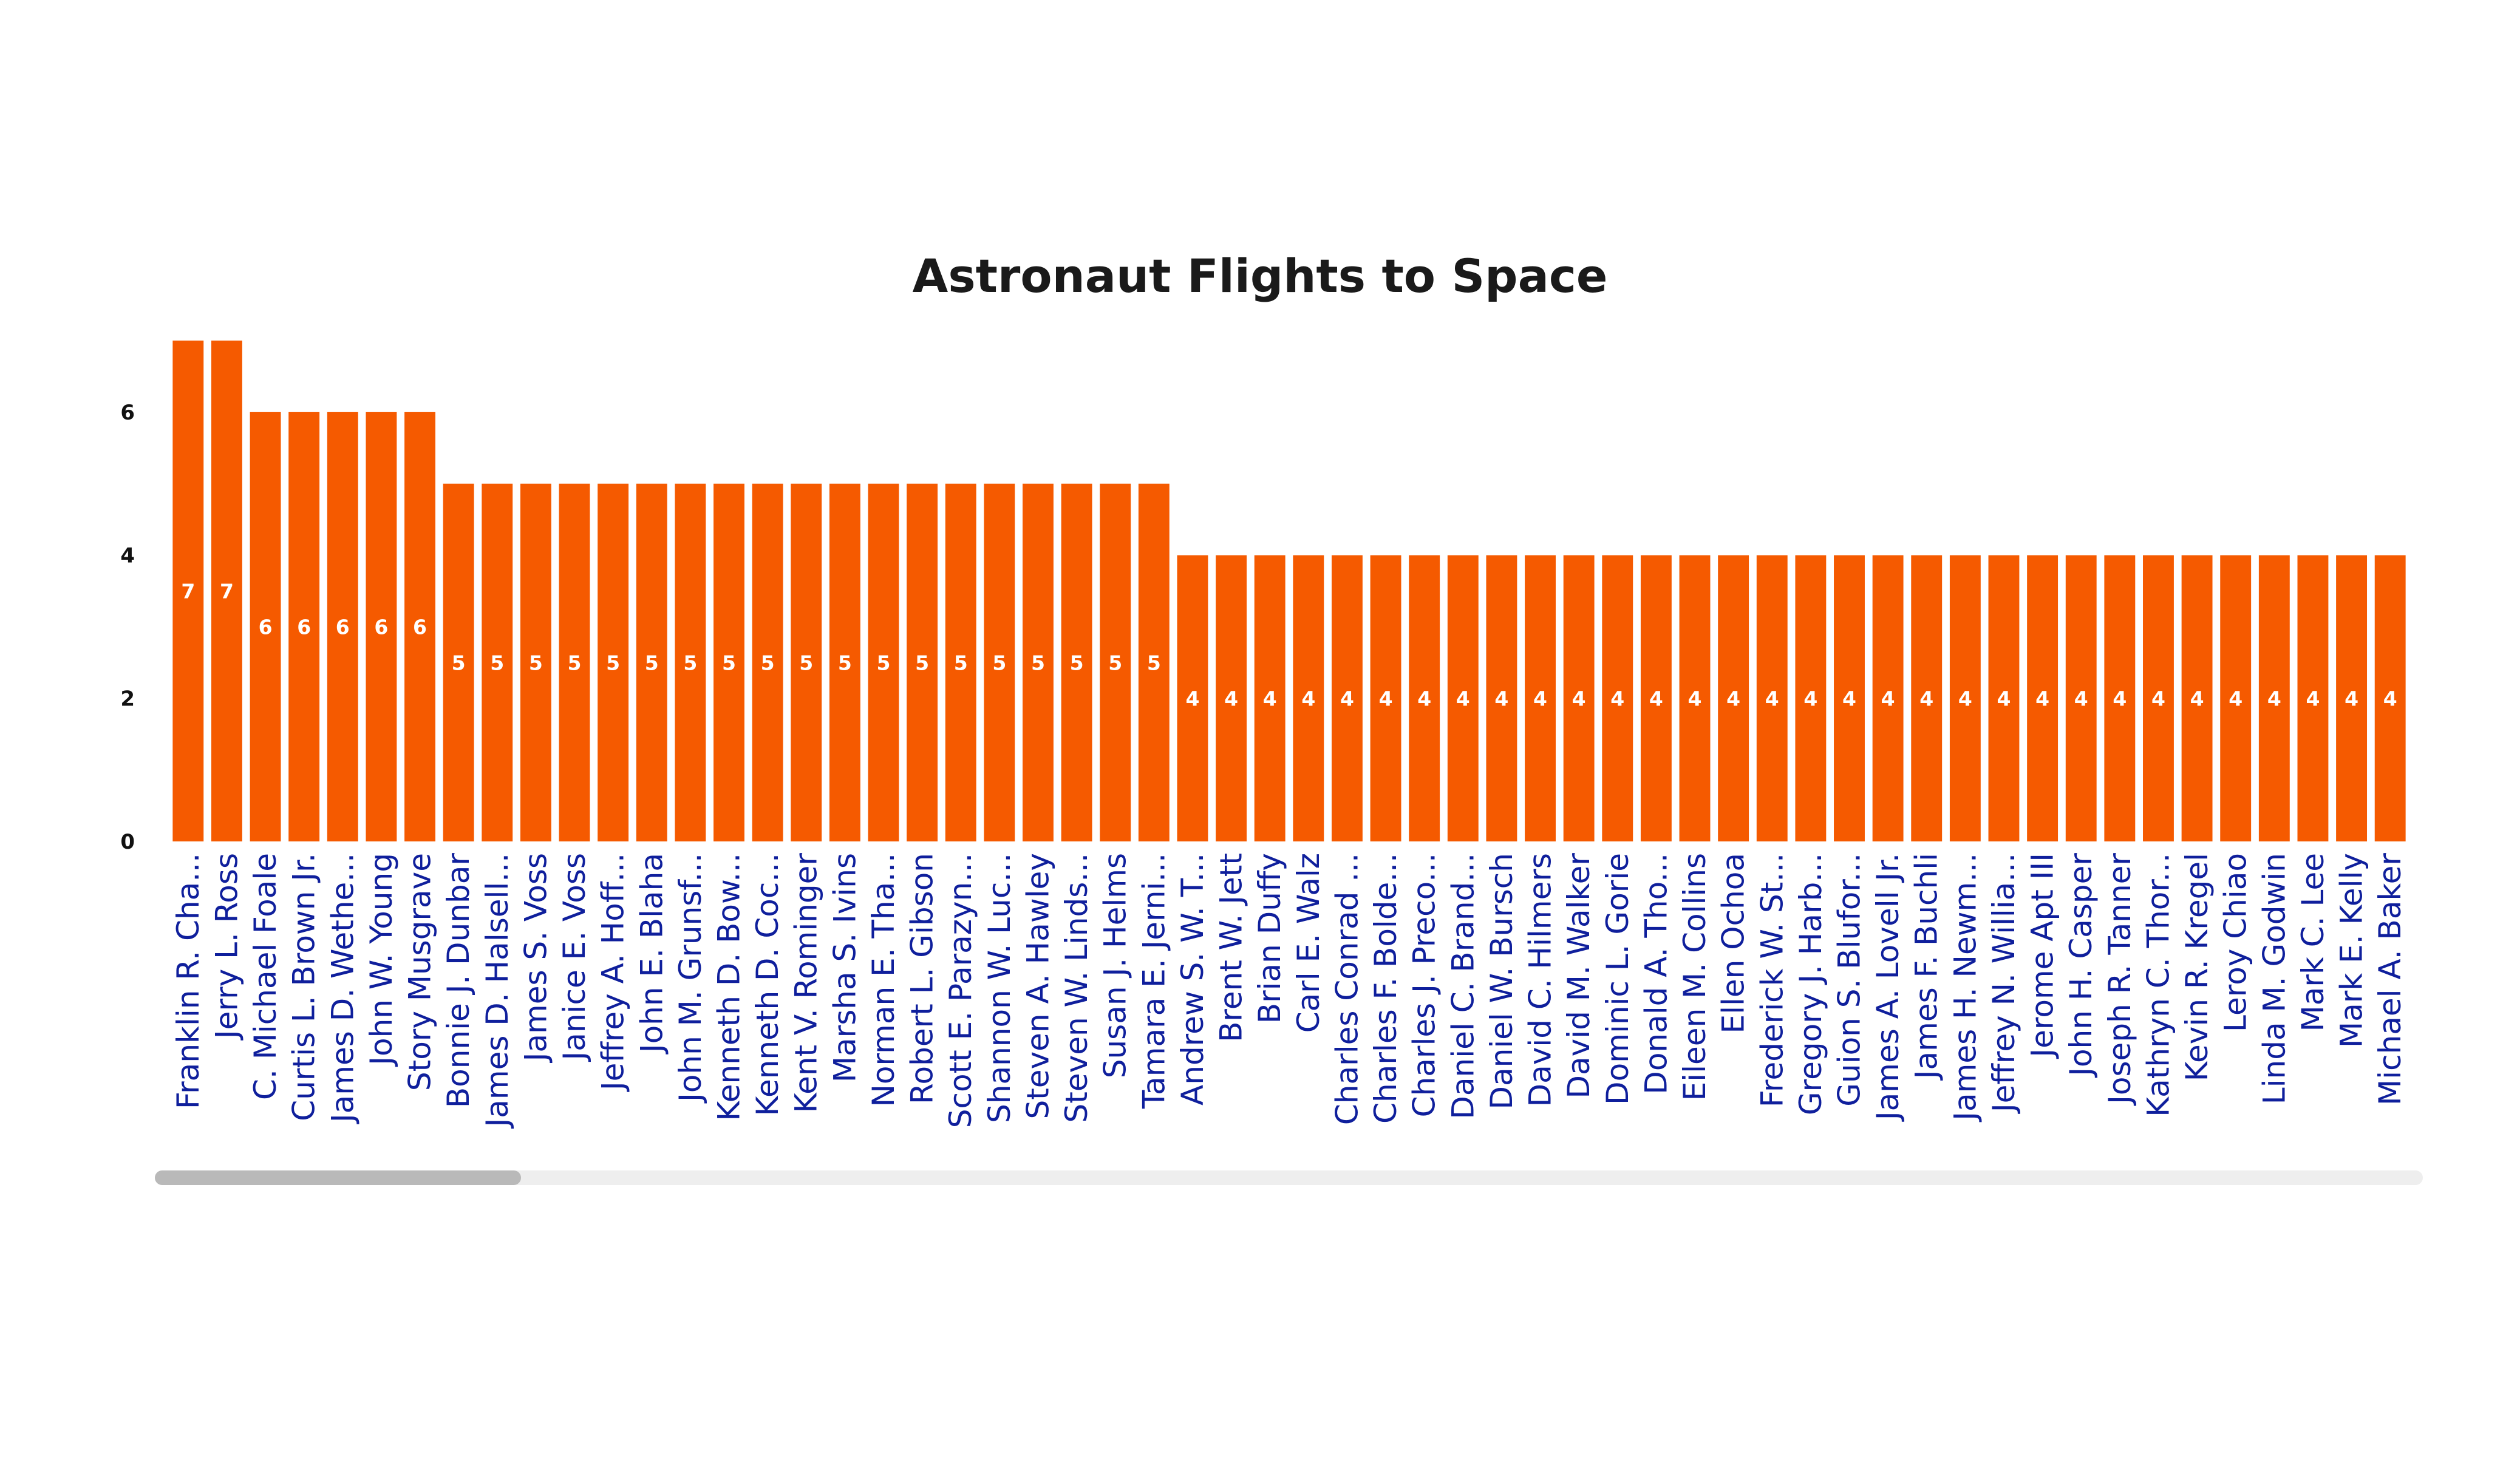 Image resolution: width=2520 pixels, height=1457 pixels. I want to click on x-tick-label: Robert L. Gibson, so click(922, 978).